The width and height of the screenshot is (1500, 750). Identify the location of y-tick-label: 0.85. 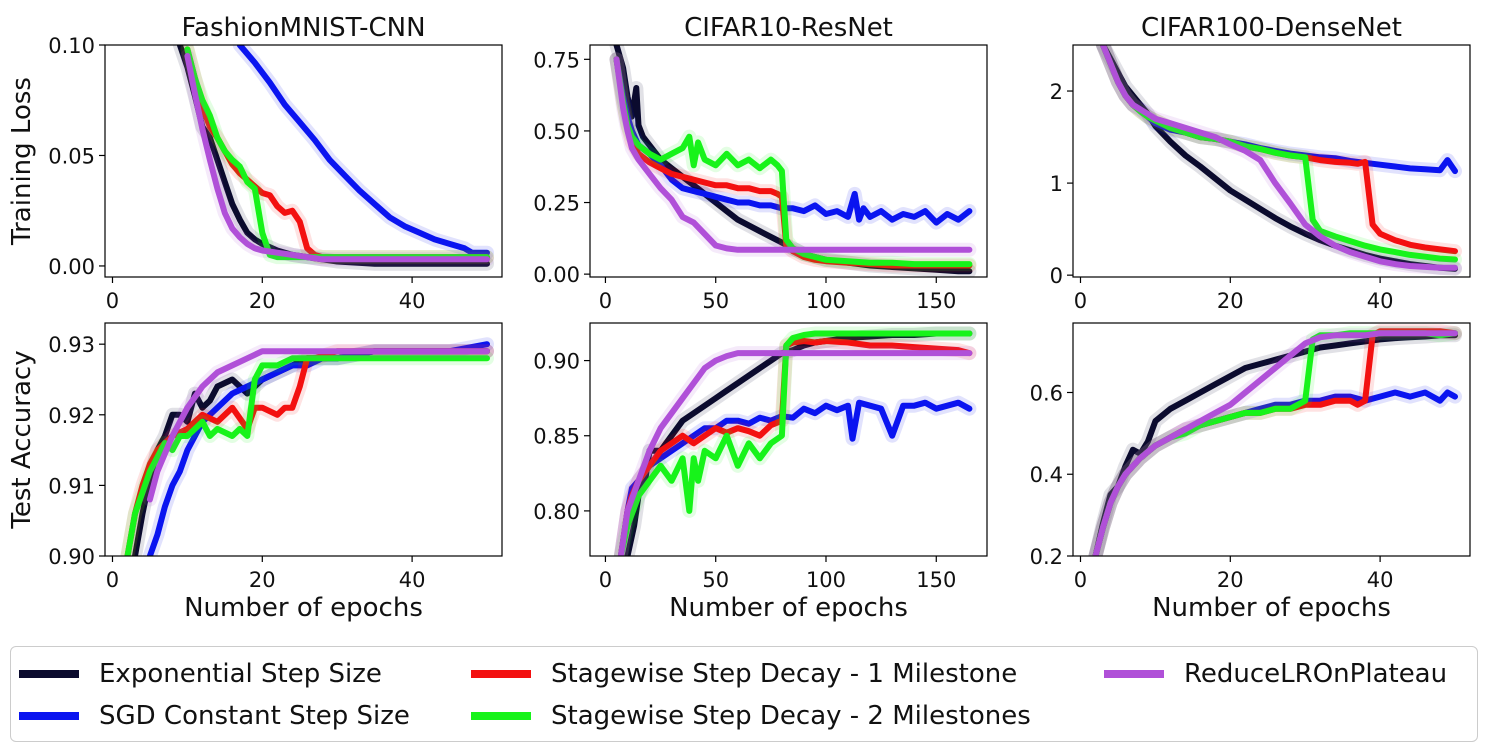
(556, 437).